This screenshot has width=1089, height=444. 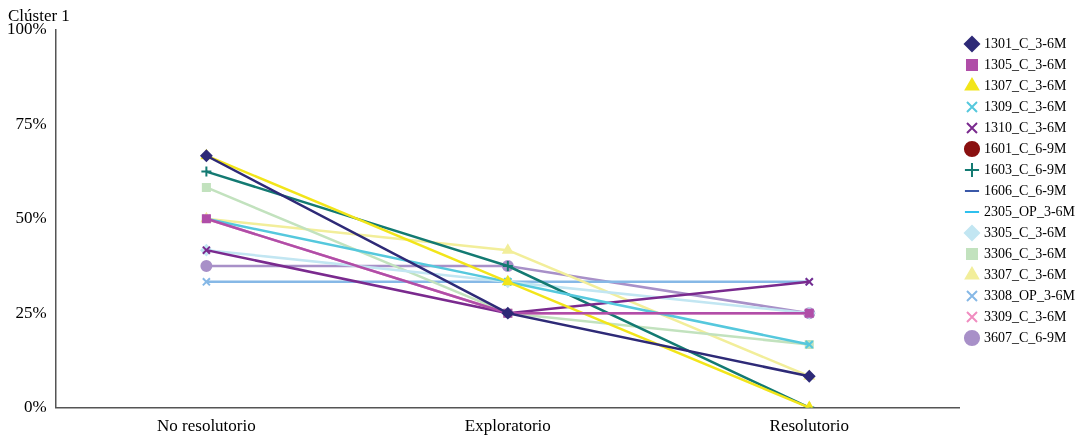 What do you see at coordinates (1025, 337) in the screenshot?
I see `legend-label: 3607_C_6-9M` at bounding box center [1025, 337].